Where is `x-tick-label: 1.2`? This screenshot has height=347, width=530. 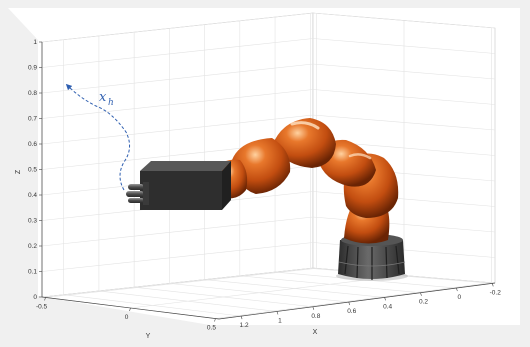
x-tick-label: 1.2 is located at coordinates (244, 325).